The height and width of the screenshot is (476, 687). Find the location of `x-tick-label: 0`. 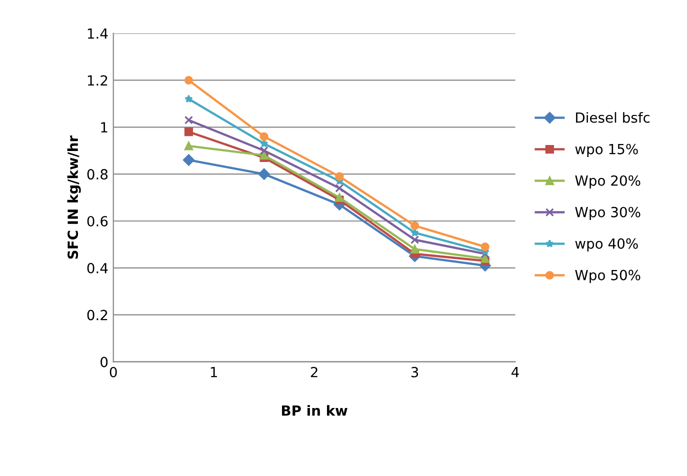

x-tick-label: 0 is located at coordinates (113, 372).